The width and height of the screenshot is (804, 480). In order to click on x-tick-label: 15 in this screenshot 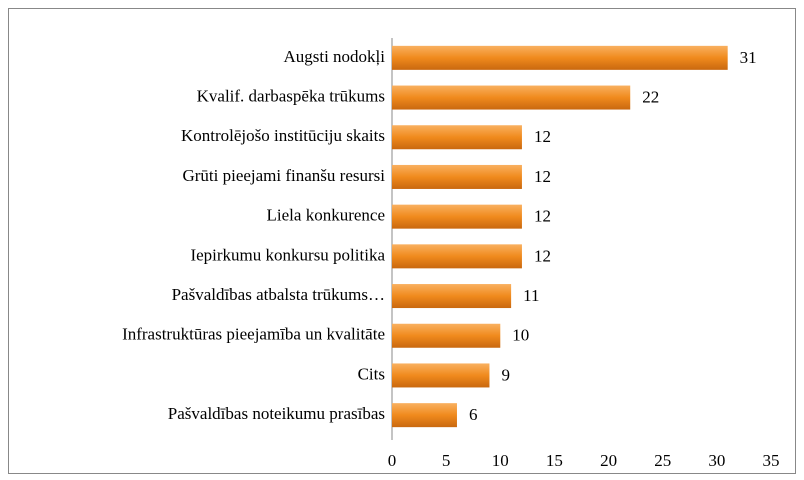, I will do `click(554, 460)`.